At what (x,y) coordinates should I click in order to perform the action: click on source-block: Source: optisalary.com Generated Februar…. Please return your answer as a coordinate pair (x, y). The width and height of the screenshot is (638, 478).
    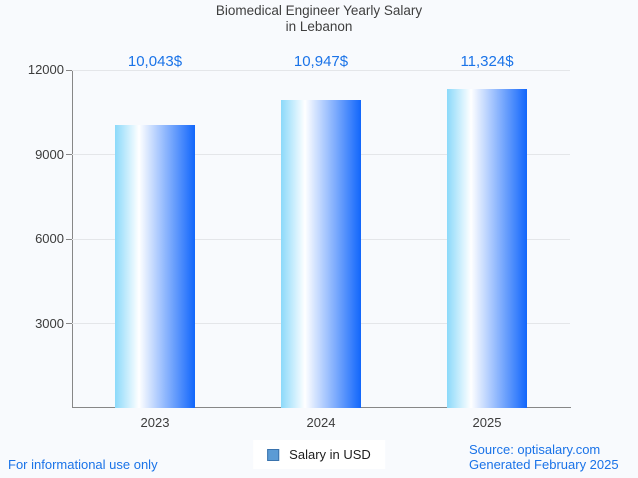
    Looking at the image, I should click on (544, 457).